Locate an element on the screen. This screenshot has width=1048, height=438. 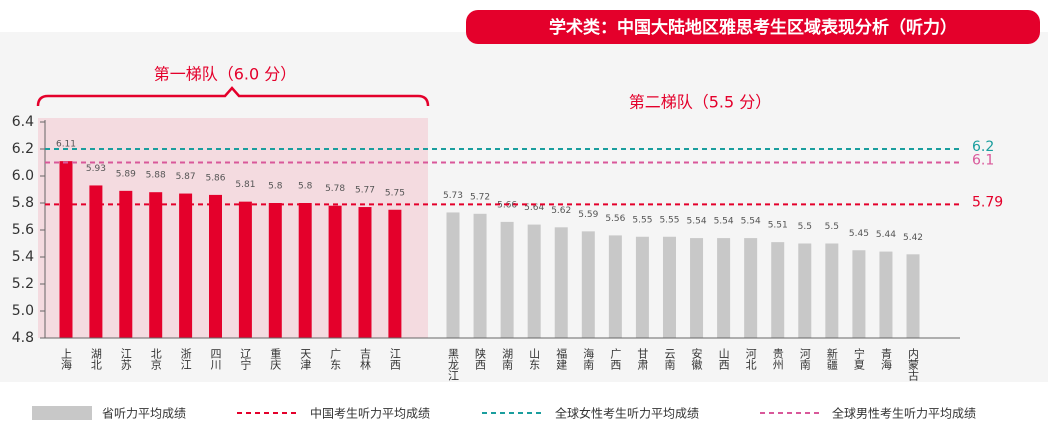
tier-label: 第一梯队（6.0 分） is located at coordinates (225, 74).